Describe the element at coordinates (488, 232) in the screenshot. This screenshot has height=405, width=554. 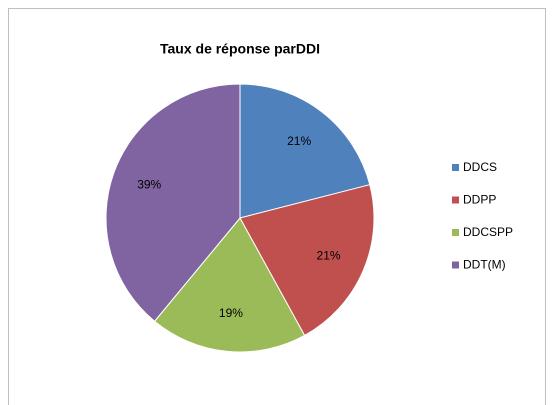
I see `legend-label: DDCSPP` at that location.